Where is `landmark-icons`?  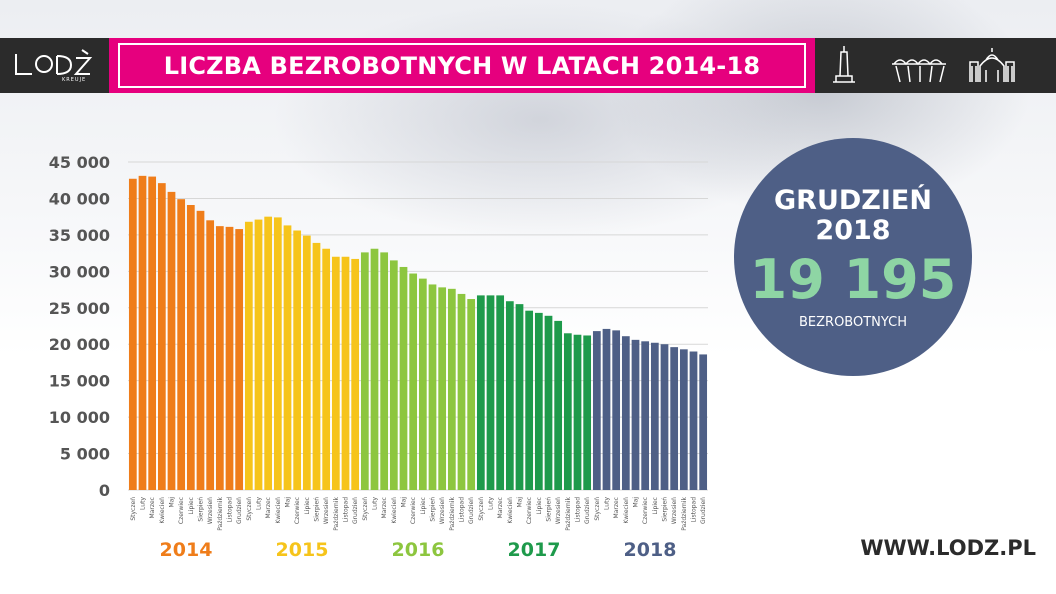
landmark-icons is located at coordinates (938, 65).